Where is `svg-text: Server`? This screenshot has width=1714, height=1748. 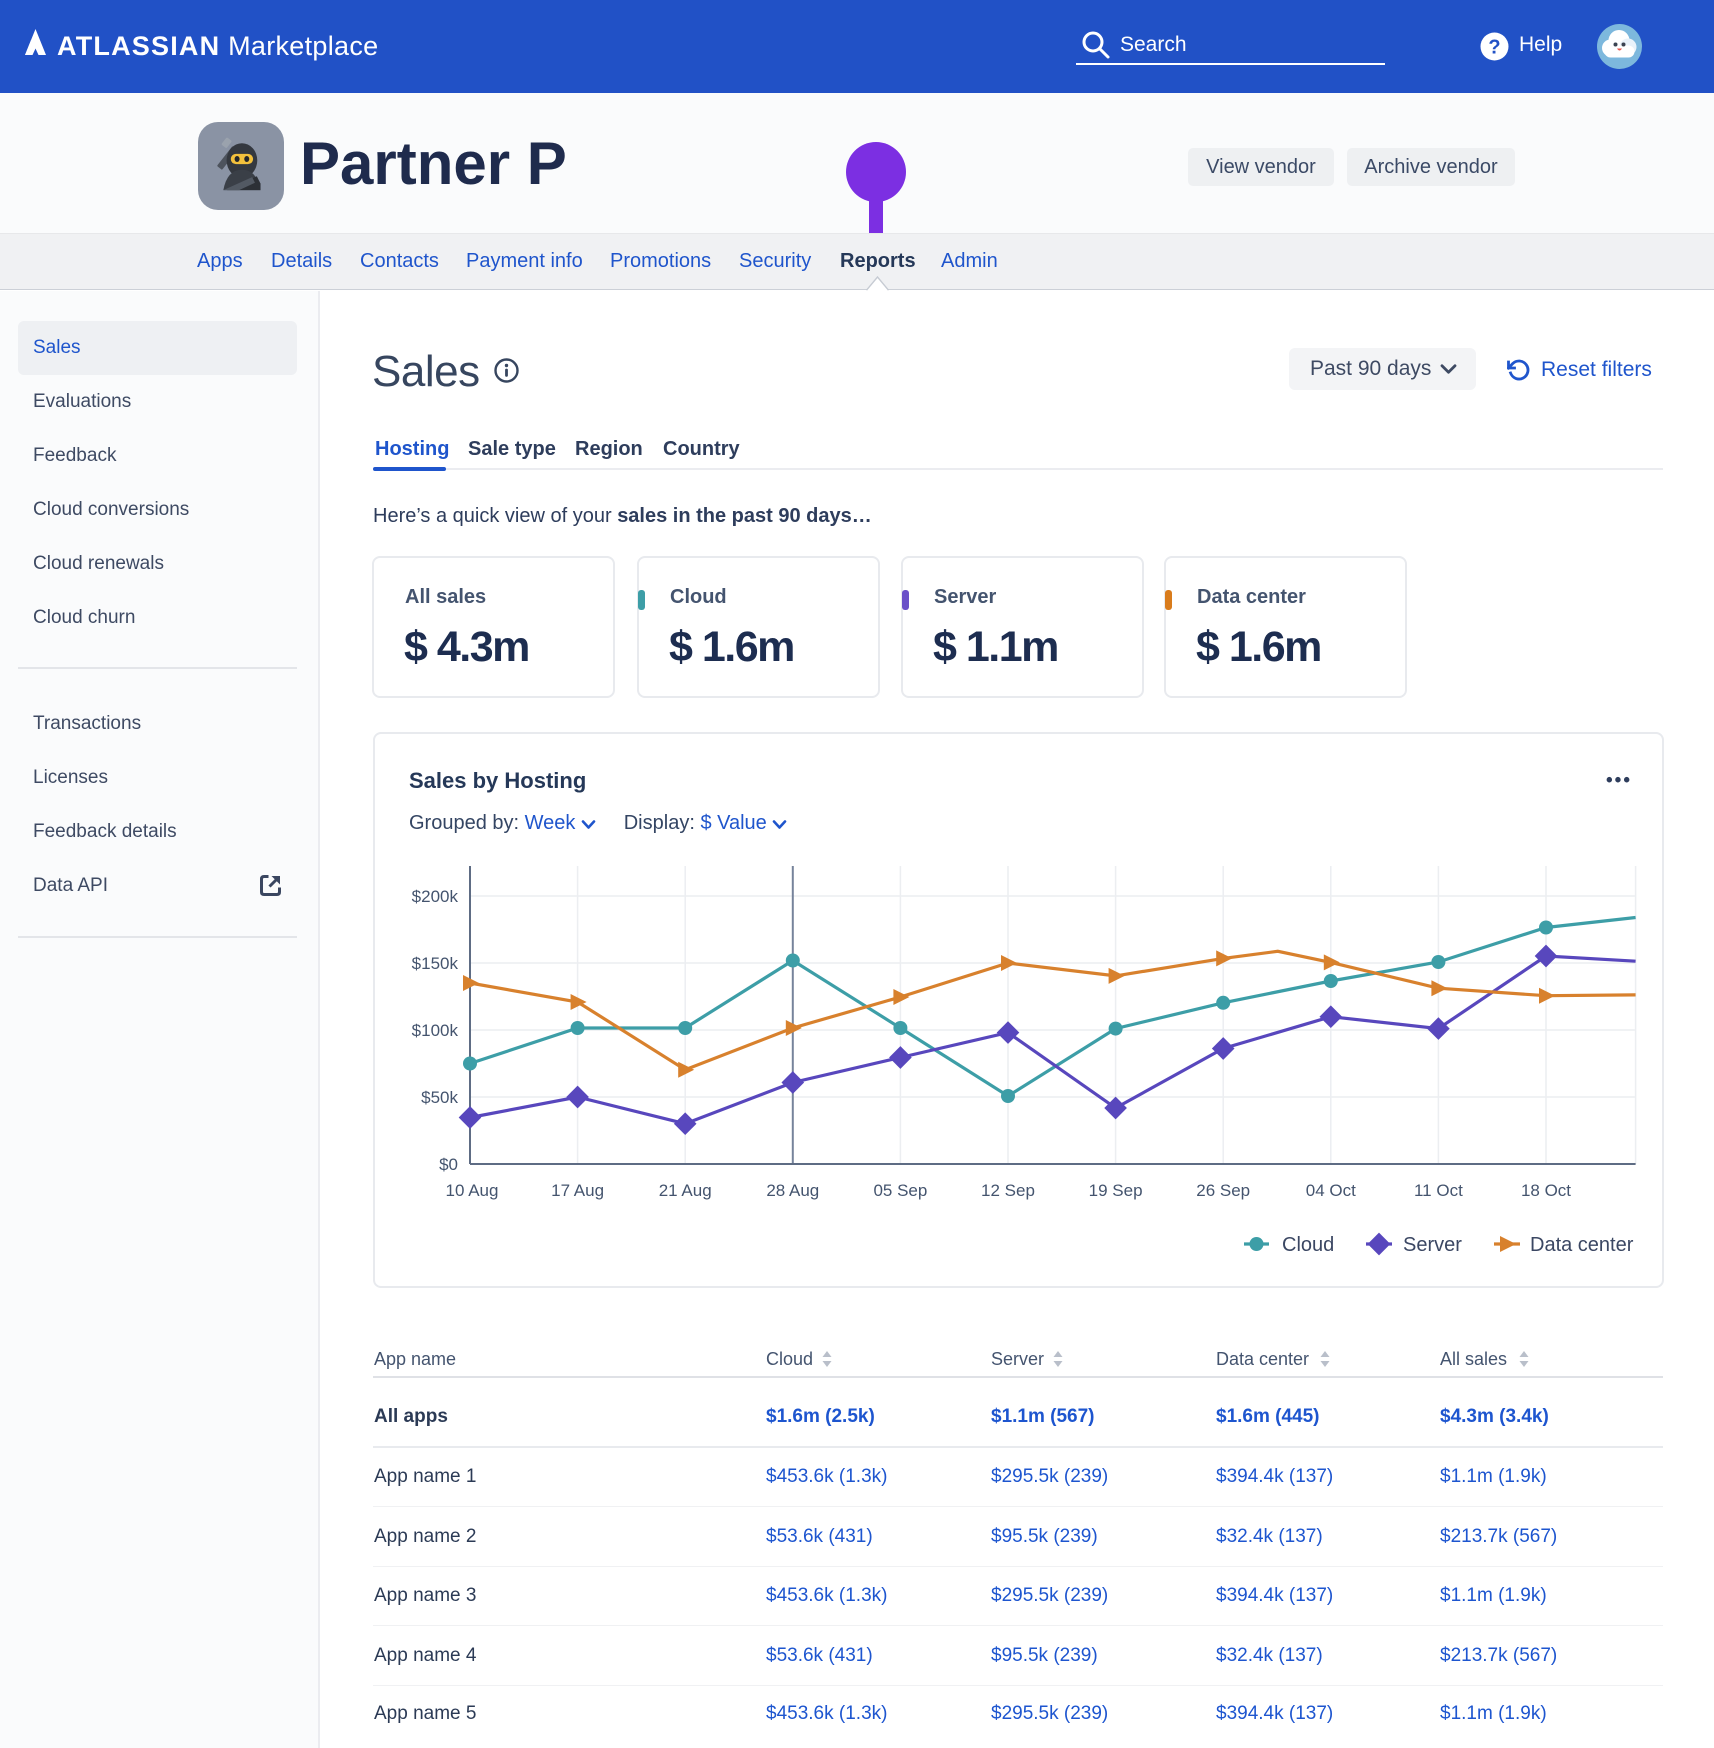 svg-text: Server is located at coordinates (1432, 1245).